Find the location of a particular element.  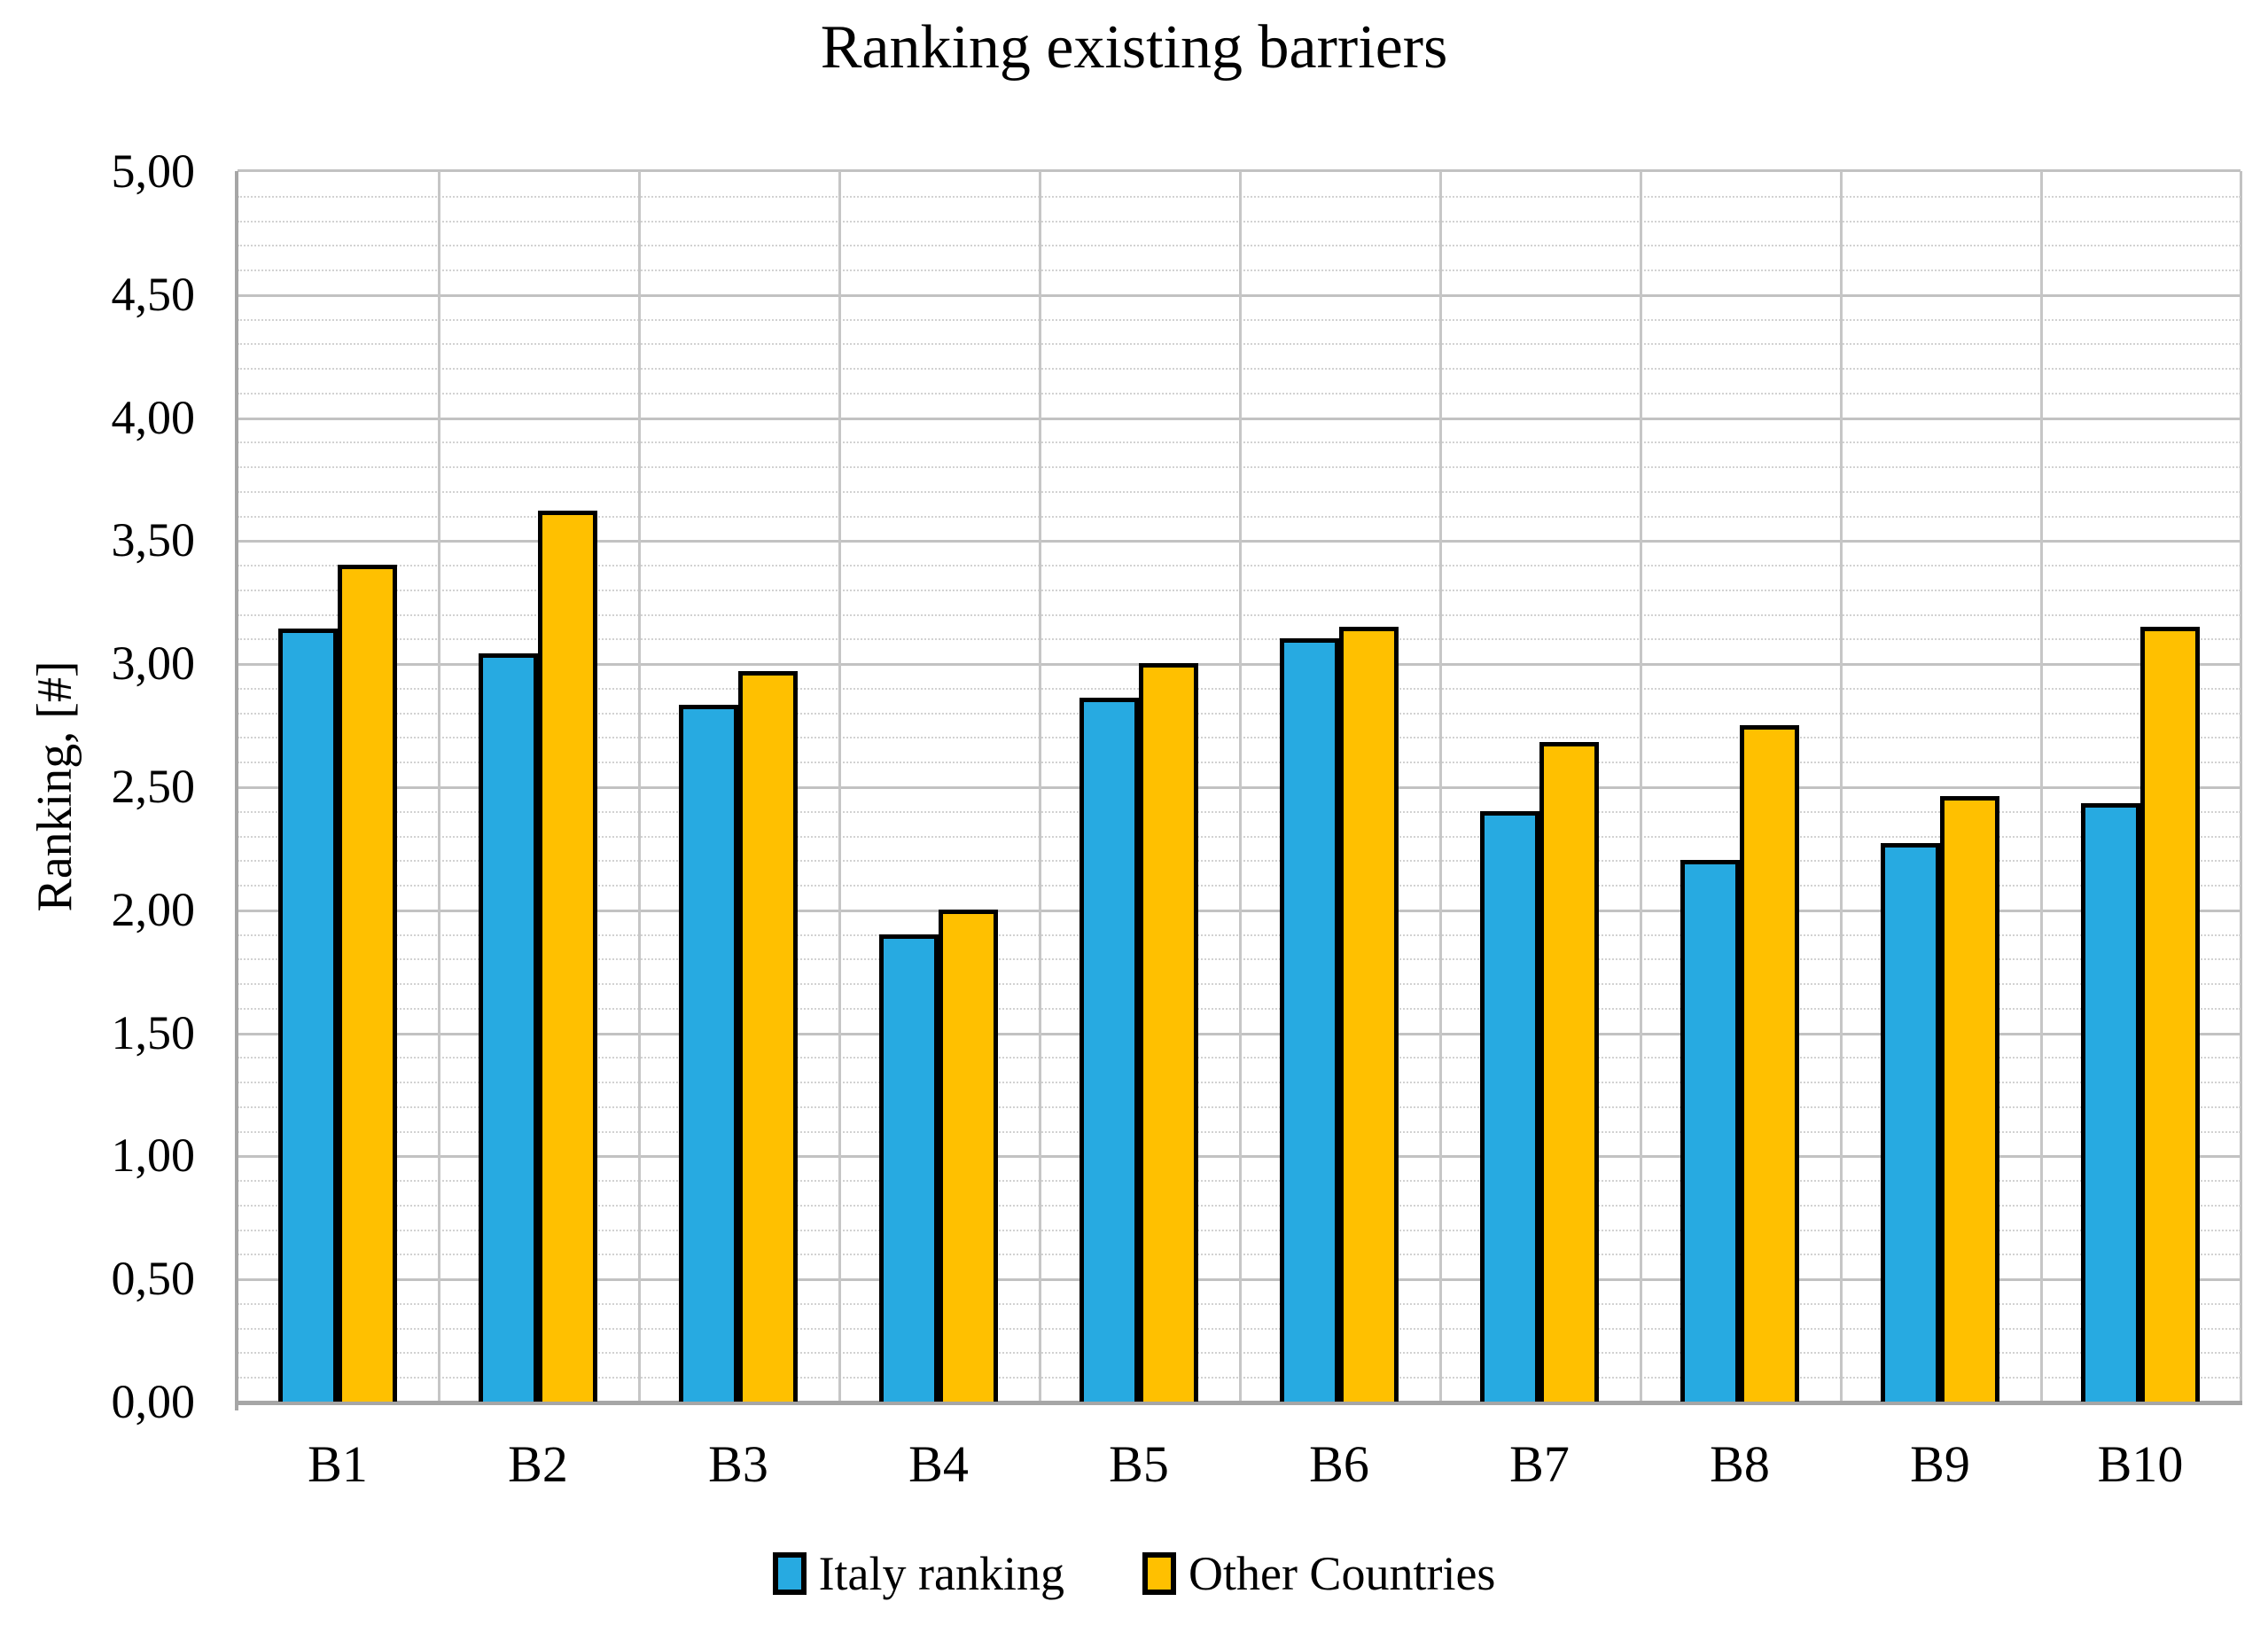

bar-b7-italy-ranking is located at coordinates (1510, 1106).